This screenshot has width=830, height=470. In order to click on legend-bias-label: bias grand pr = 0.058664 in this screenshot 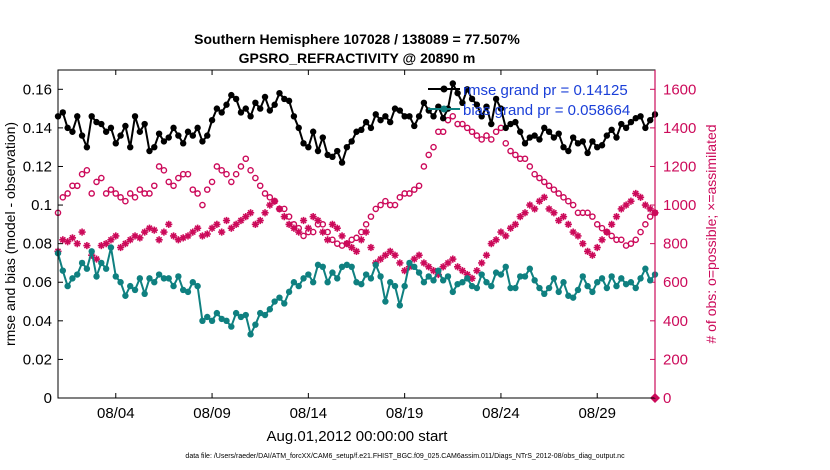, I will do `click(546, 110)`.